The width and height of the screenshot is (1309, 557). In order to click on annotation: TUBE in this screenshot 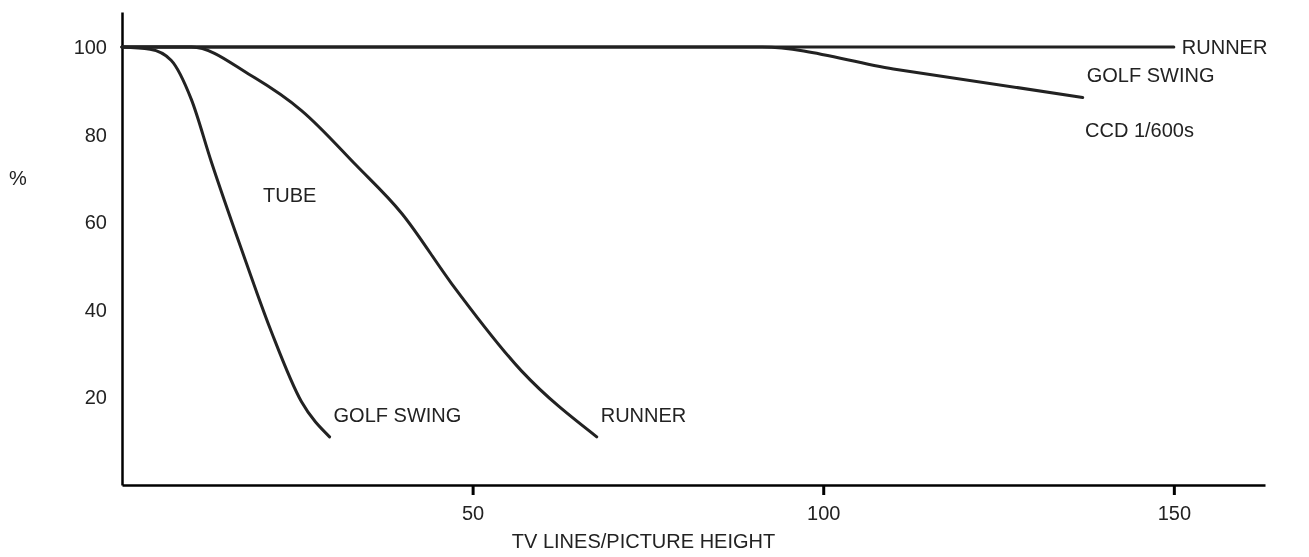, I will do `click(290, 195)`.